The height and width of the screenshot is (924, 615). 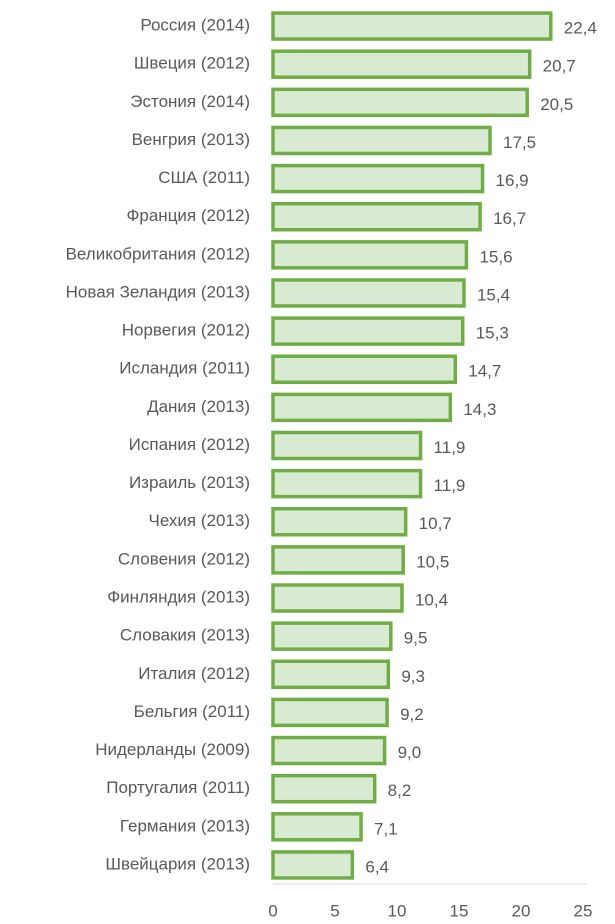 What do you see at coordinates (198, 406) in the screenshot?
I see `y-tick-label: Дания (2013)` at bounding box center [198, 406].